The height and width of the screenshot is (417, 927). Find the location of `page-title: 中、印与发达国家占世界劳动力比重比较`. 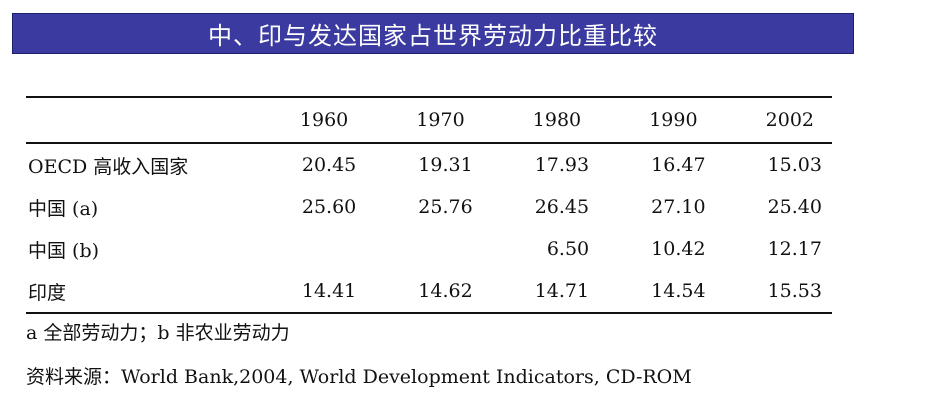

page-title: 中、印与发达国家占世界劳动力比重比较 is located at coordinates (433, 36).